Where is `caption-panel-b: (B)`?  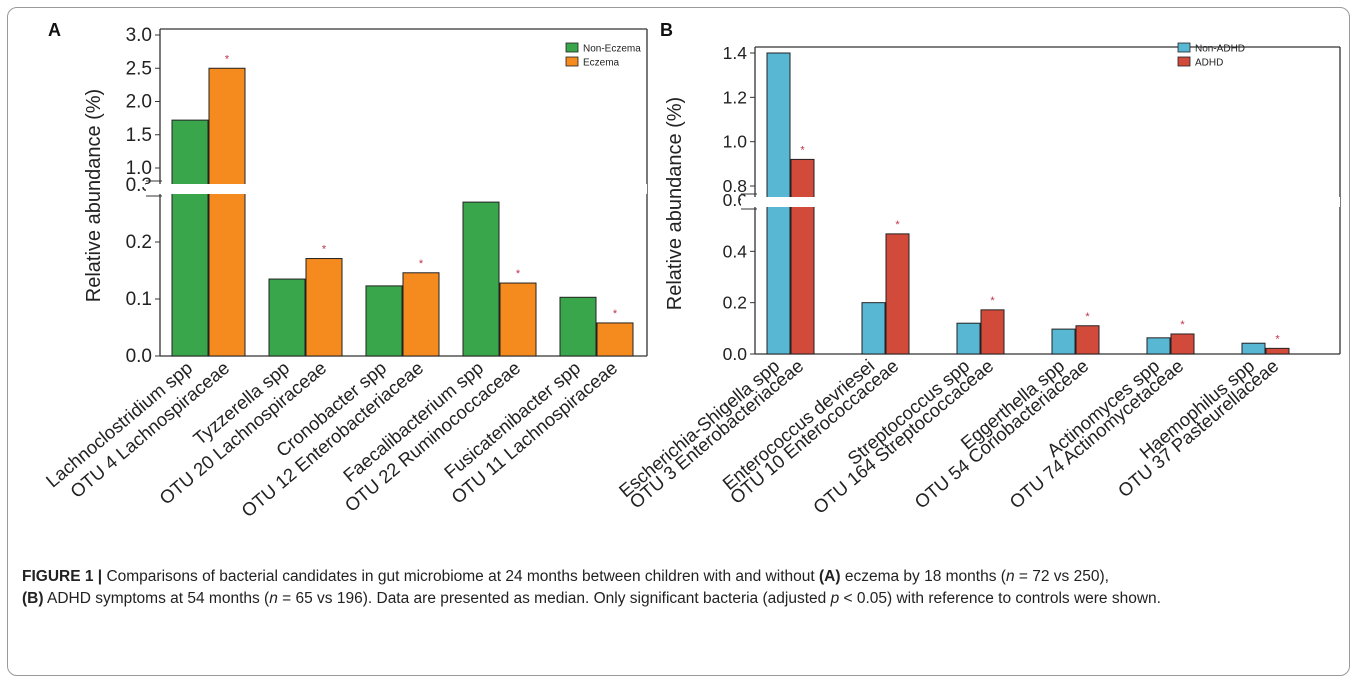
caption-panel-b: (B) is located at coordinates (33, 598).